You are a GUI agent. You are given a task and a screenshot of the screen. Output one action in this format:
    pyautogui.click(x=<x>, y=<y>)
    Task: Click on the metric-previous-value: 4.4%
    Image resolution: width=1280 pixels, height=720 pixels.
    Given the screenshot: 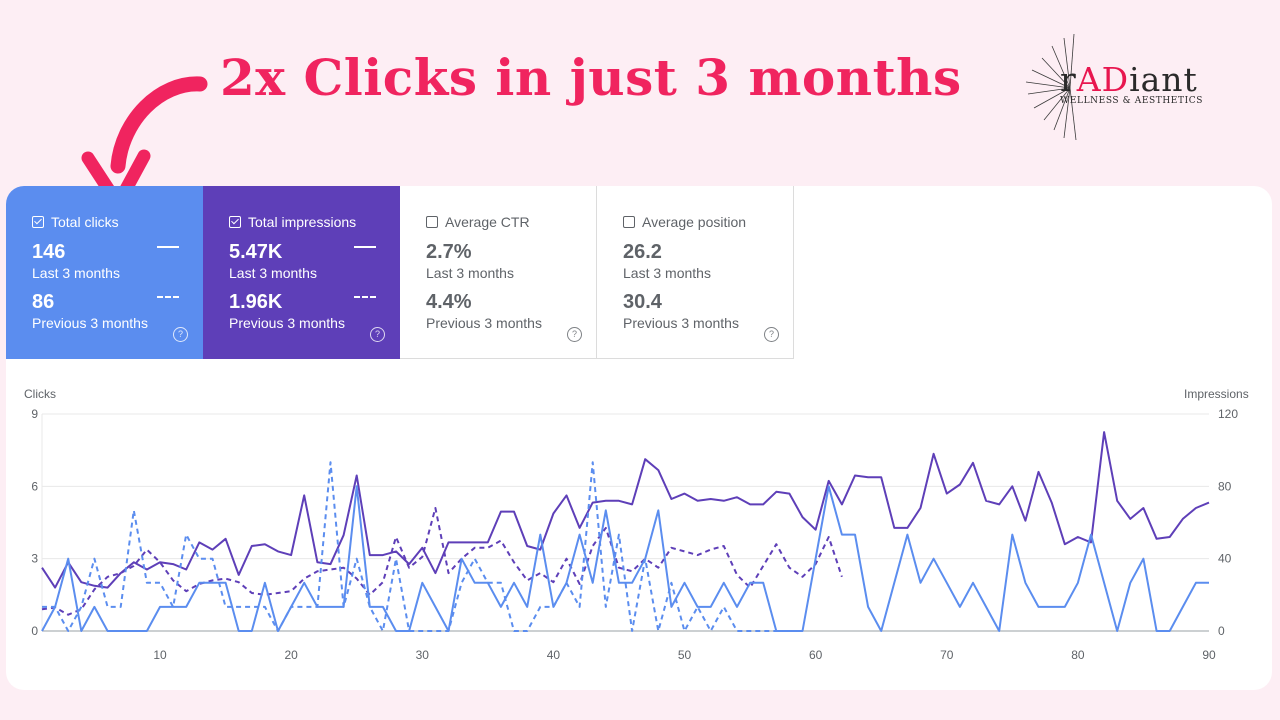 What is the action you would take?
    pyautogui.click(x=449, y=302)
    